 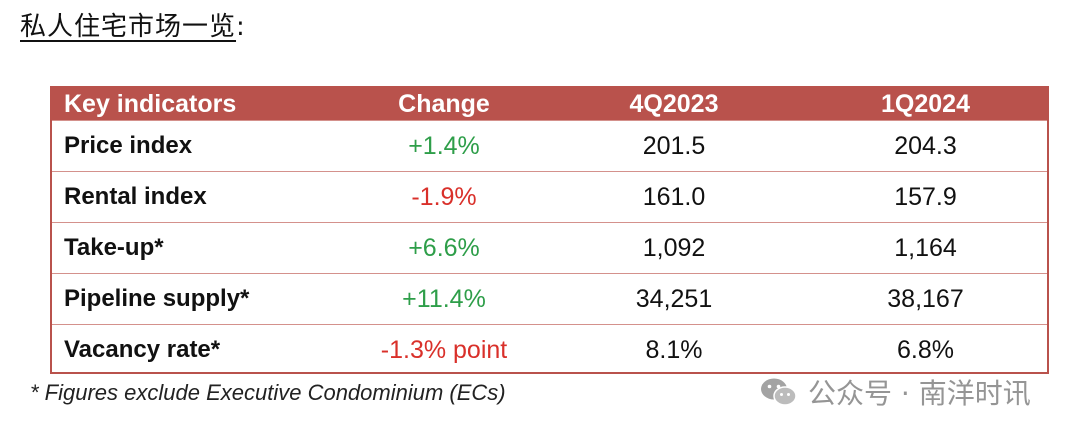 I want to click on indicator-cell: Rental index, so click(x=135, y=196).